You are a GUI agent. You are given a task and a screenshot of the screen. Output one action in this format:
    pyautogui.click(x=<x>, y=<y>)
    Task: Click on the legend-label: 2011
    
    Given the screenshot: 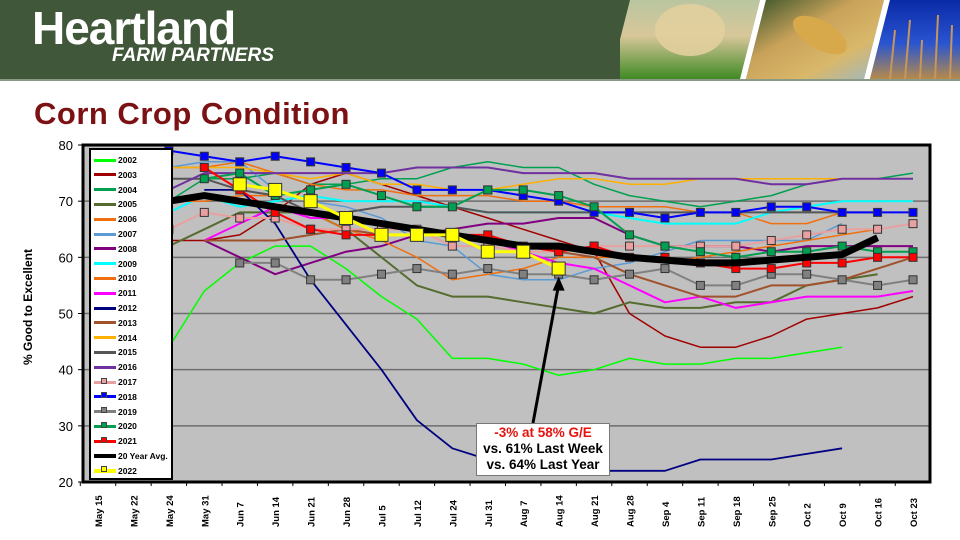 What is the action you would take?
    pyautogui.click(x=127, y=293)
    